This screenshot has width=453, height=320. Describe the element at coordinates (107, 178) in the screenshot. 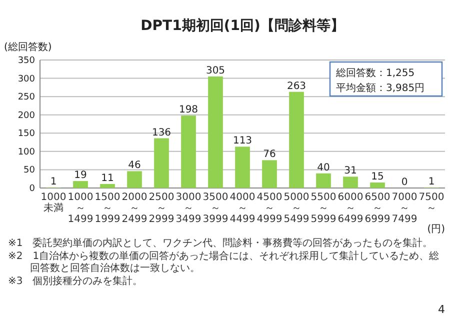

I see `data-label: 11` at that location.